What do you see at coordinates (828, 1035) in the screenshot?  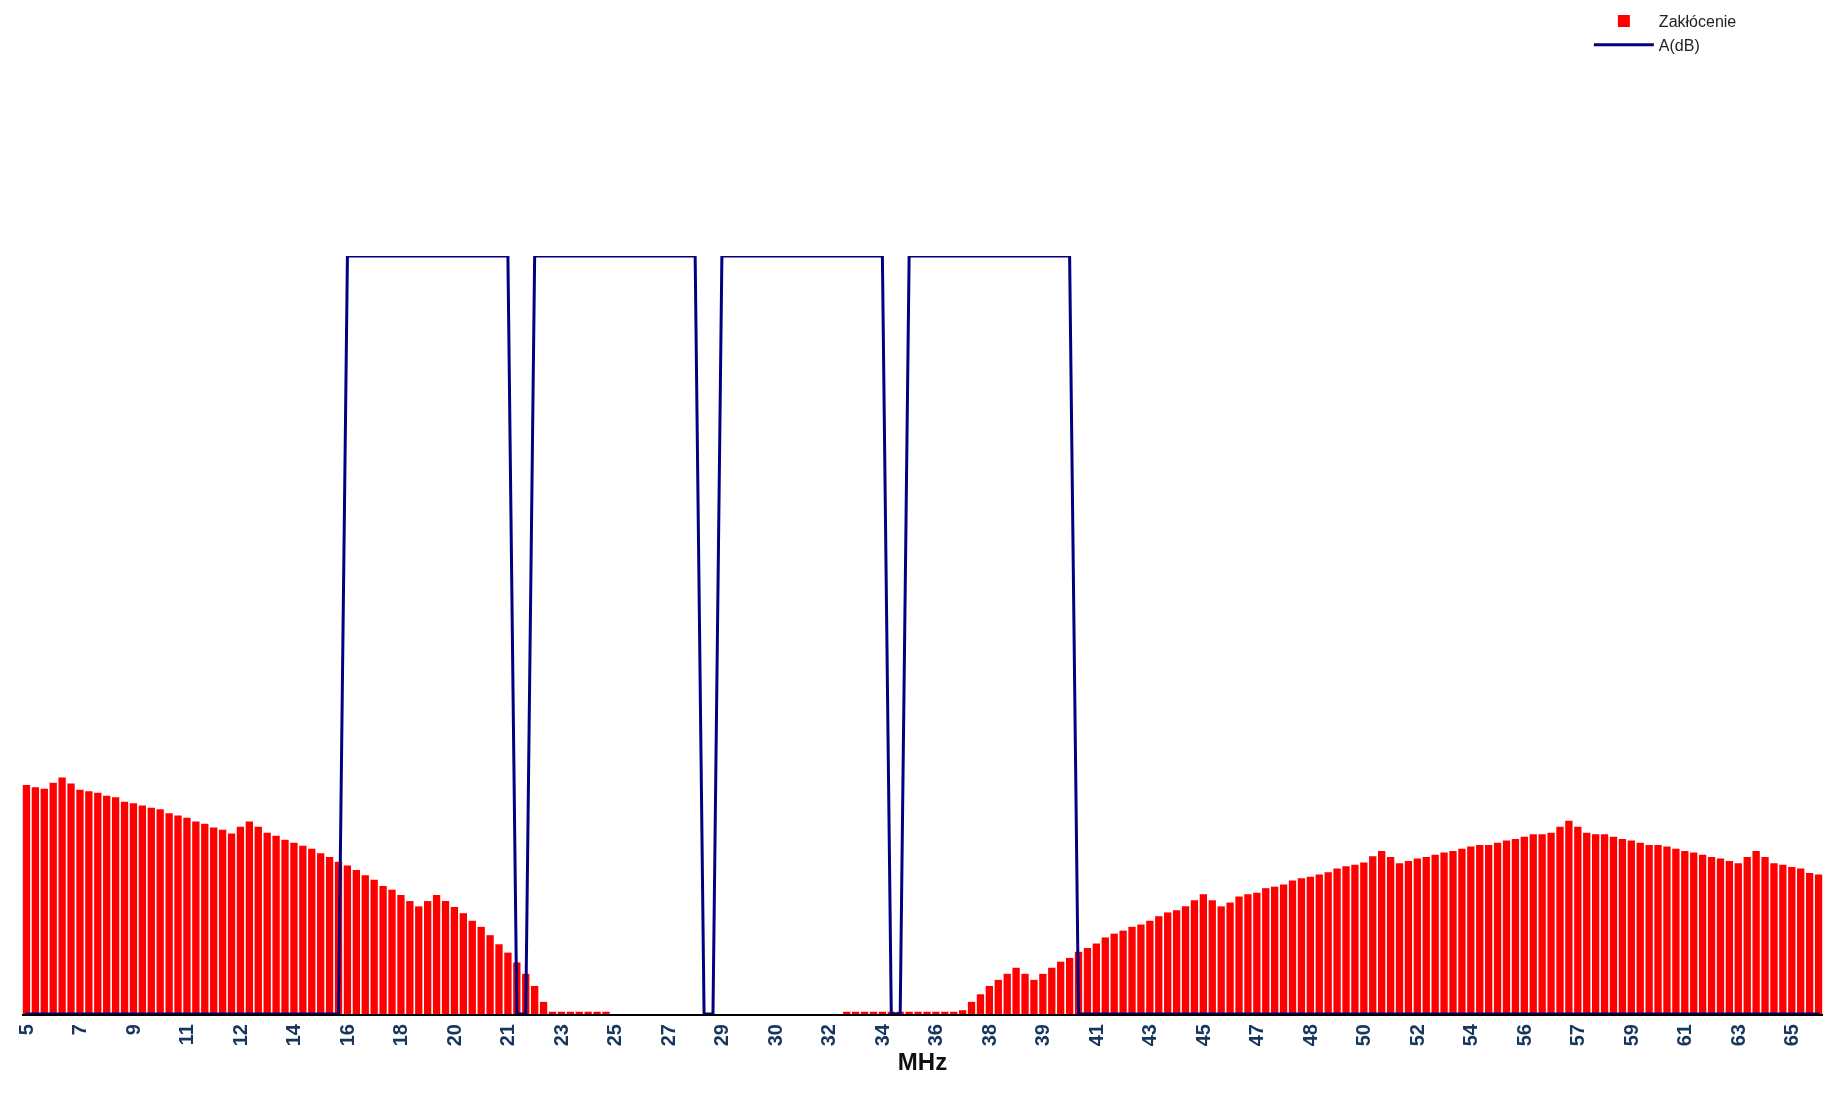 I see `x-tick-label: 32` at bounding box center [828, 1035].